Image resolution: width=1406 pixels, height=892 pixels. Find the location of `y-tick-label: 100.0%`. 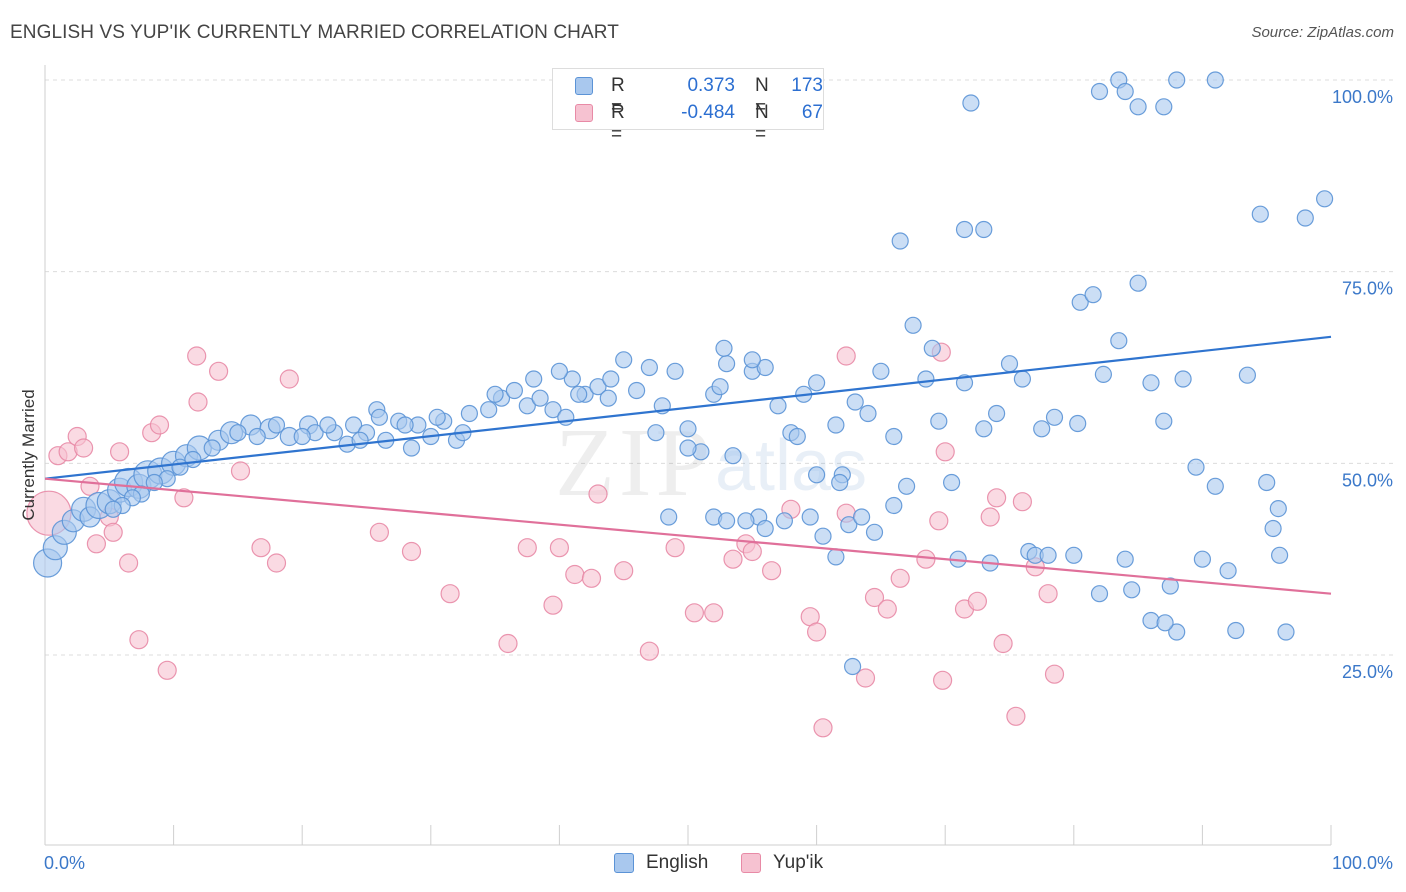

y-tick-label: 100.0% is located at coordinates (1362, 97).